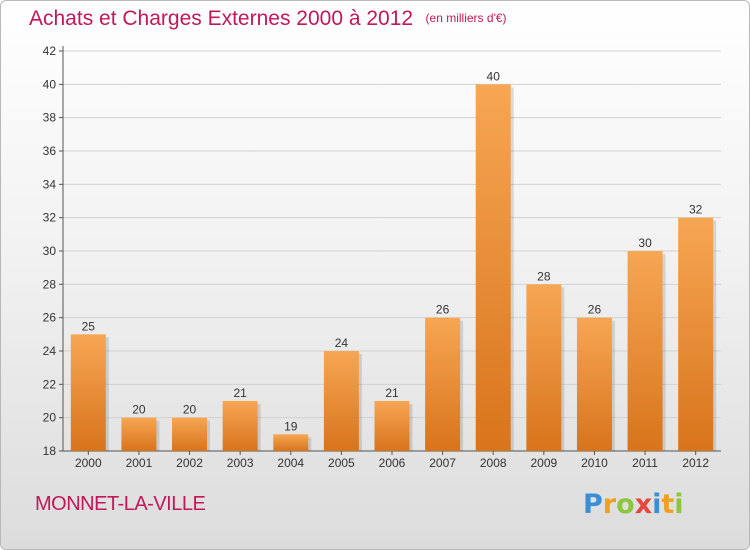 The height and width of the screenshot is (550, 750). I want to click on y-tick-label: 24, so click(50, 351).